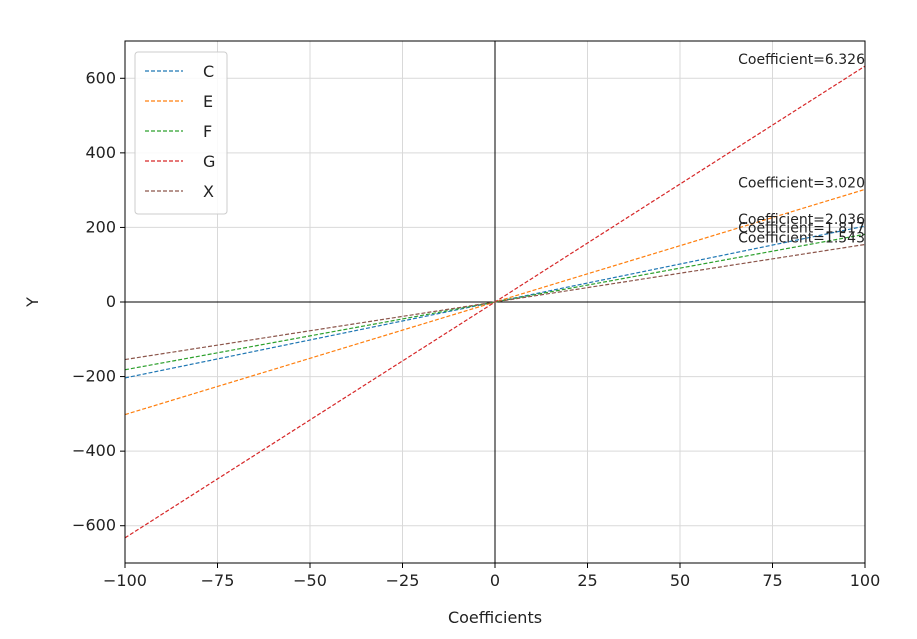  What do you see at coordinates (94, 450) in the screenshot?
I see `y-tick-label: −400` at bounding box center [94, 450].